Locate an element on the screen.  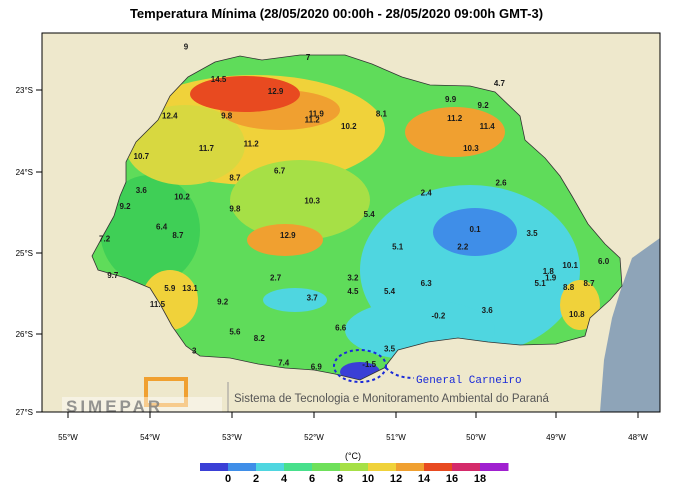
highlight-ellipse is located at coordinates (360, 366).